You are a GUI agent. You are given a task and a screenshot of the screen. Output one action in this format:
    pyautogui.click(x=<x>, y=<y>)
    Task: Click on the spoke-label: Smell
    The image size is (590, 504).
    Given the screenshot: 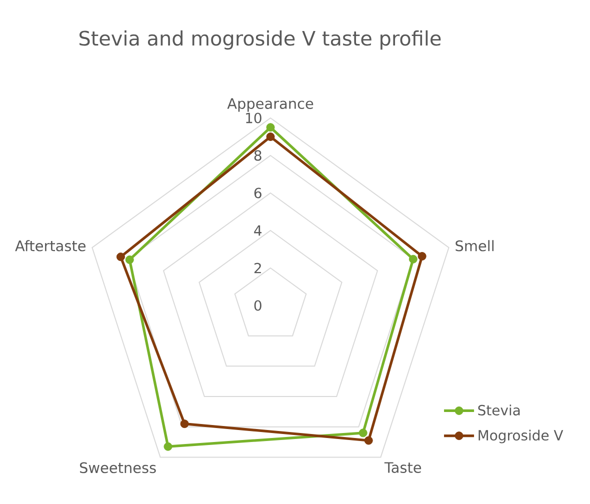 What is the action you would take?
    pyautogui.click(x=475, y=246)
    